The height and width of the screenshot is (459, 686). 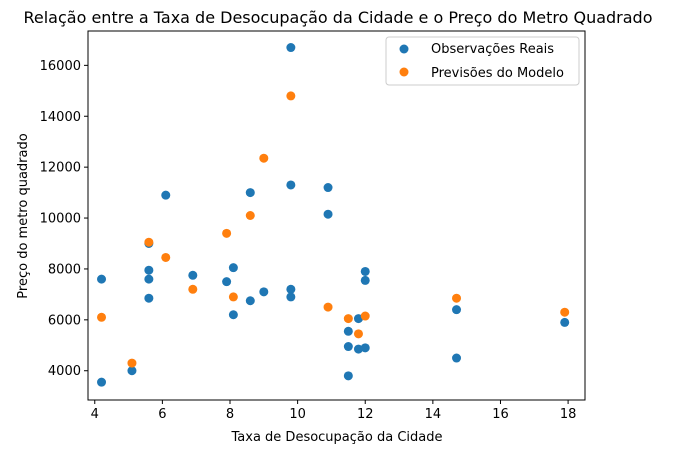 What do you see at coordinates (64, 269) in the screenshot?
I see `y-tick-label: 8000` at bounding box center [64, 269].